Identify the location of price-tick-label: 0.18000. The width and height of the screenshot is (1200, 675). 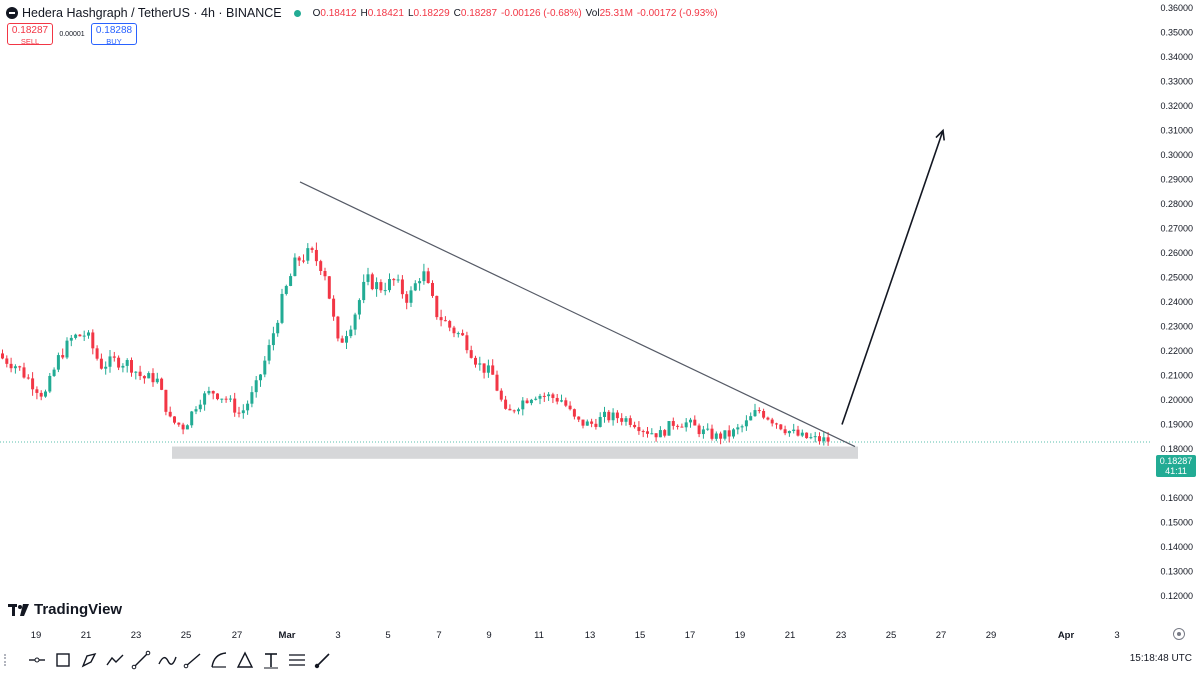
(1176, 449).